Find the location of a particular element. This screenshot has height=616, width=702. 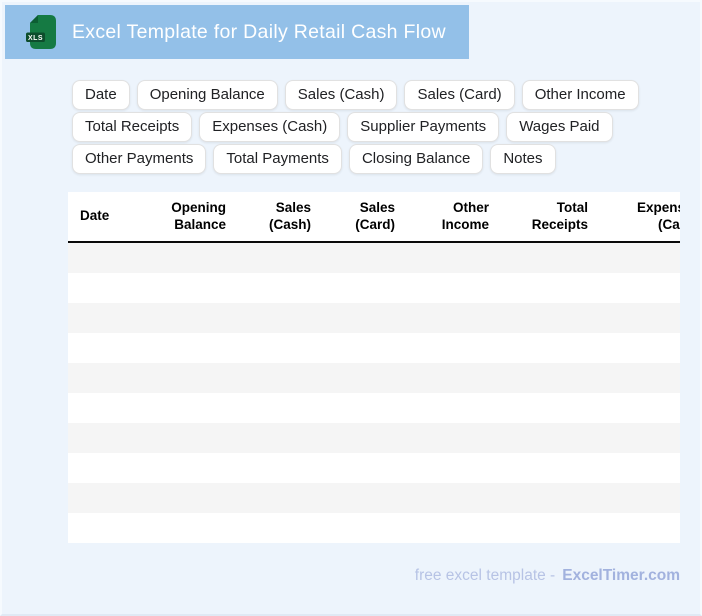

xls-file-icon: XLS is located at coordinates (41, 32).